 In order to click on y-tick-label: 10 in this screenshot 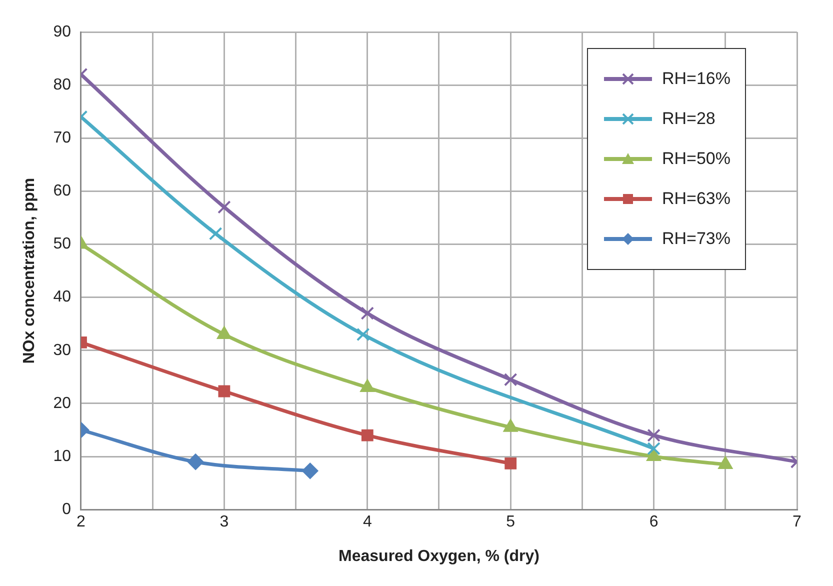, I will do `click(62, 456)`.